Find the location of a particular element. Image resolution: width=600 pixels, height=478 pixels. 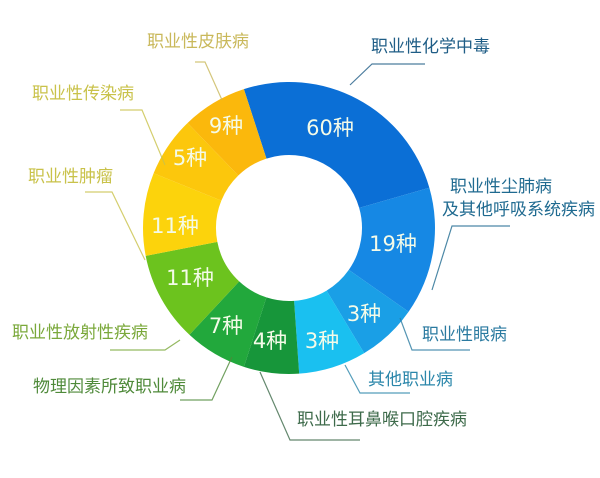

category-label: 职业性眼病 is located at coordinates (464, 335).